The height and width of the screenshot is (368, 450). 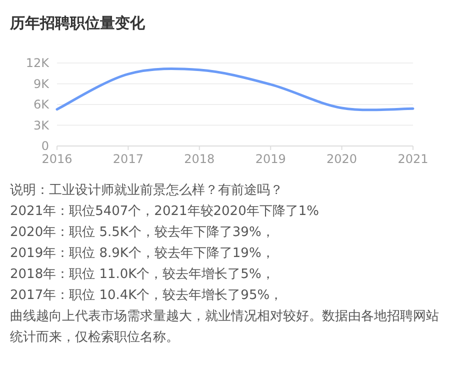 I want to click on y-tick-label: 6K, so click(x=41, y=105).